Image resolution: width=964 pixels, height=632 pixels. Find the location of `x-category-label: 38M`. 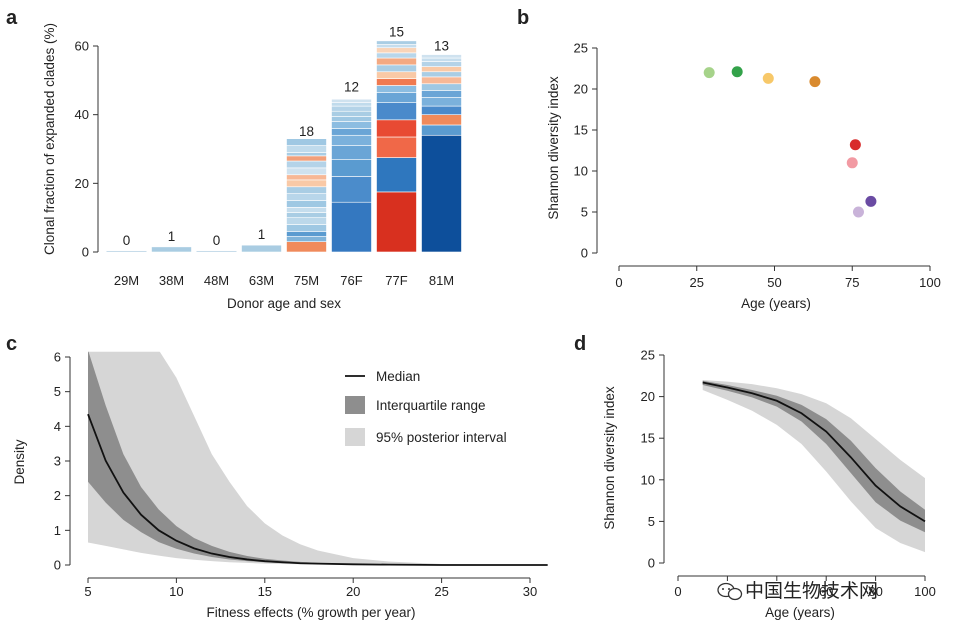

x-category-label: 38M is located at coordinates (171, 280).